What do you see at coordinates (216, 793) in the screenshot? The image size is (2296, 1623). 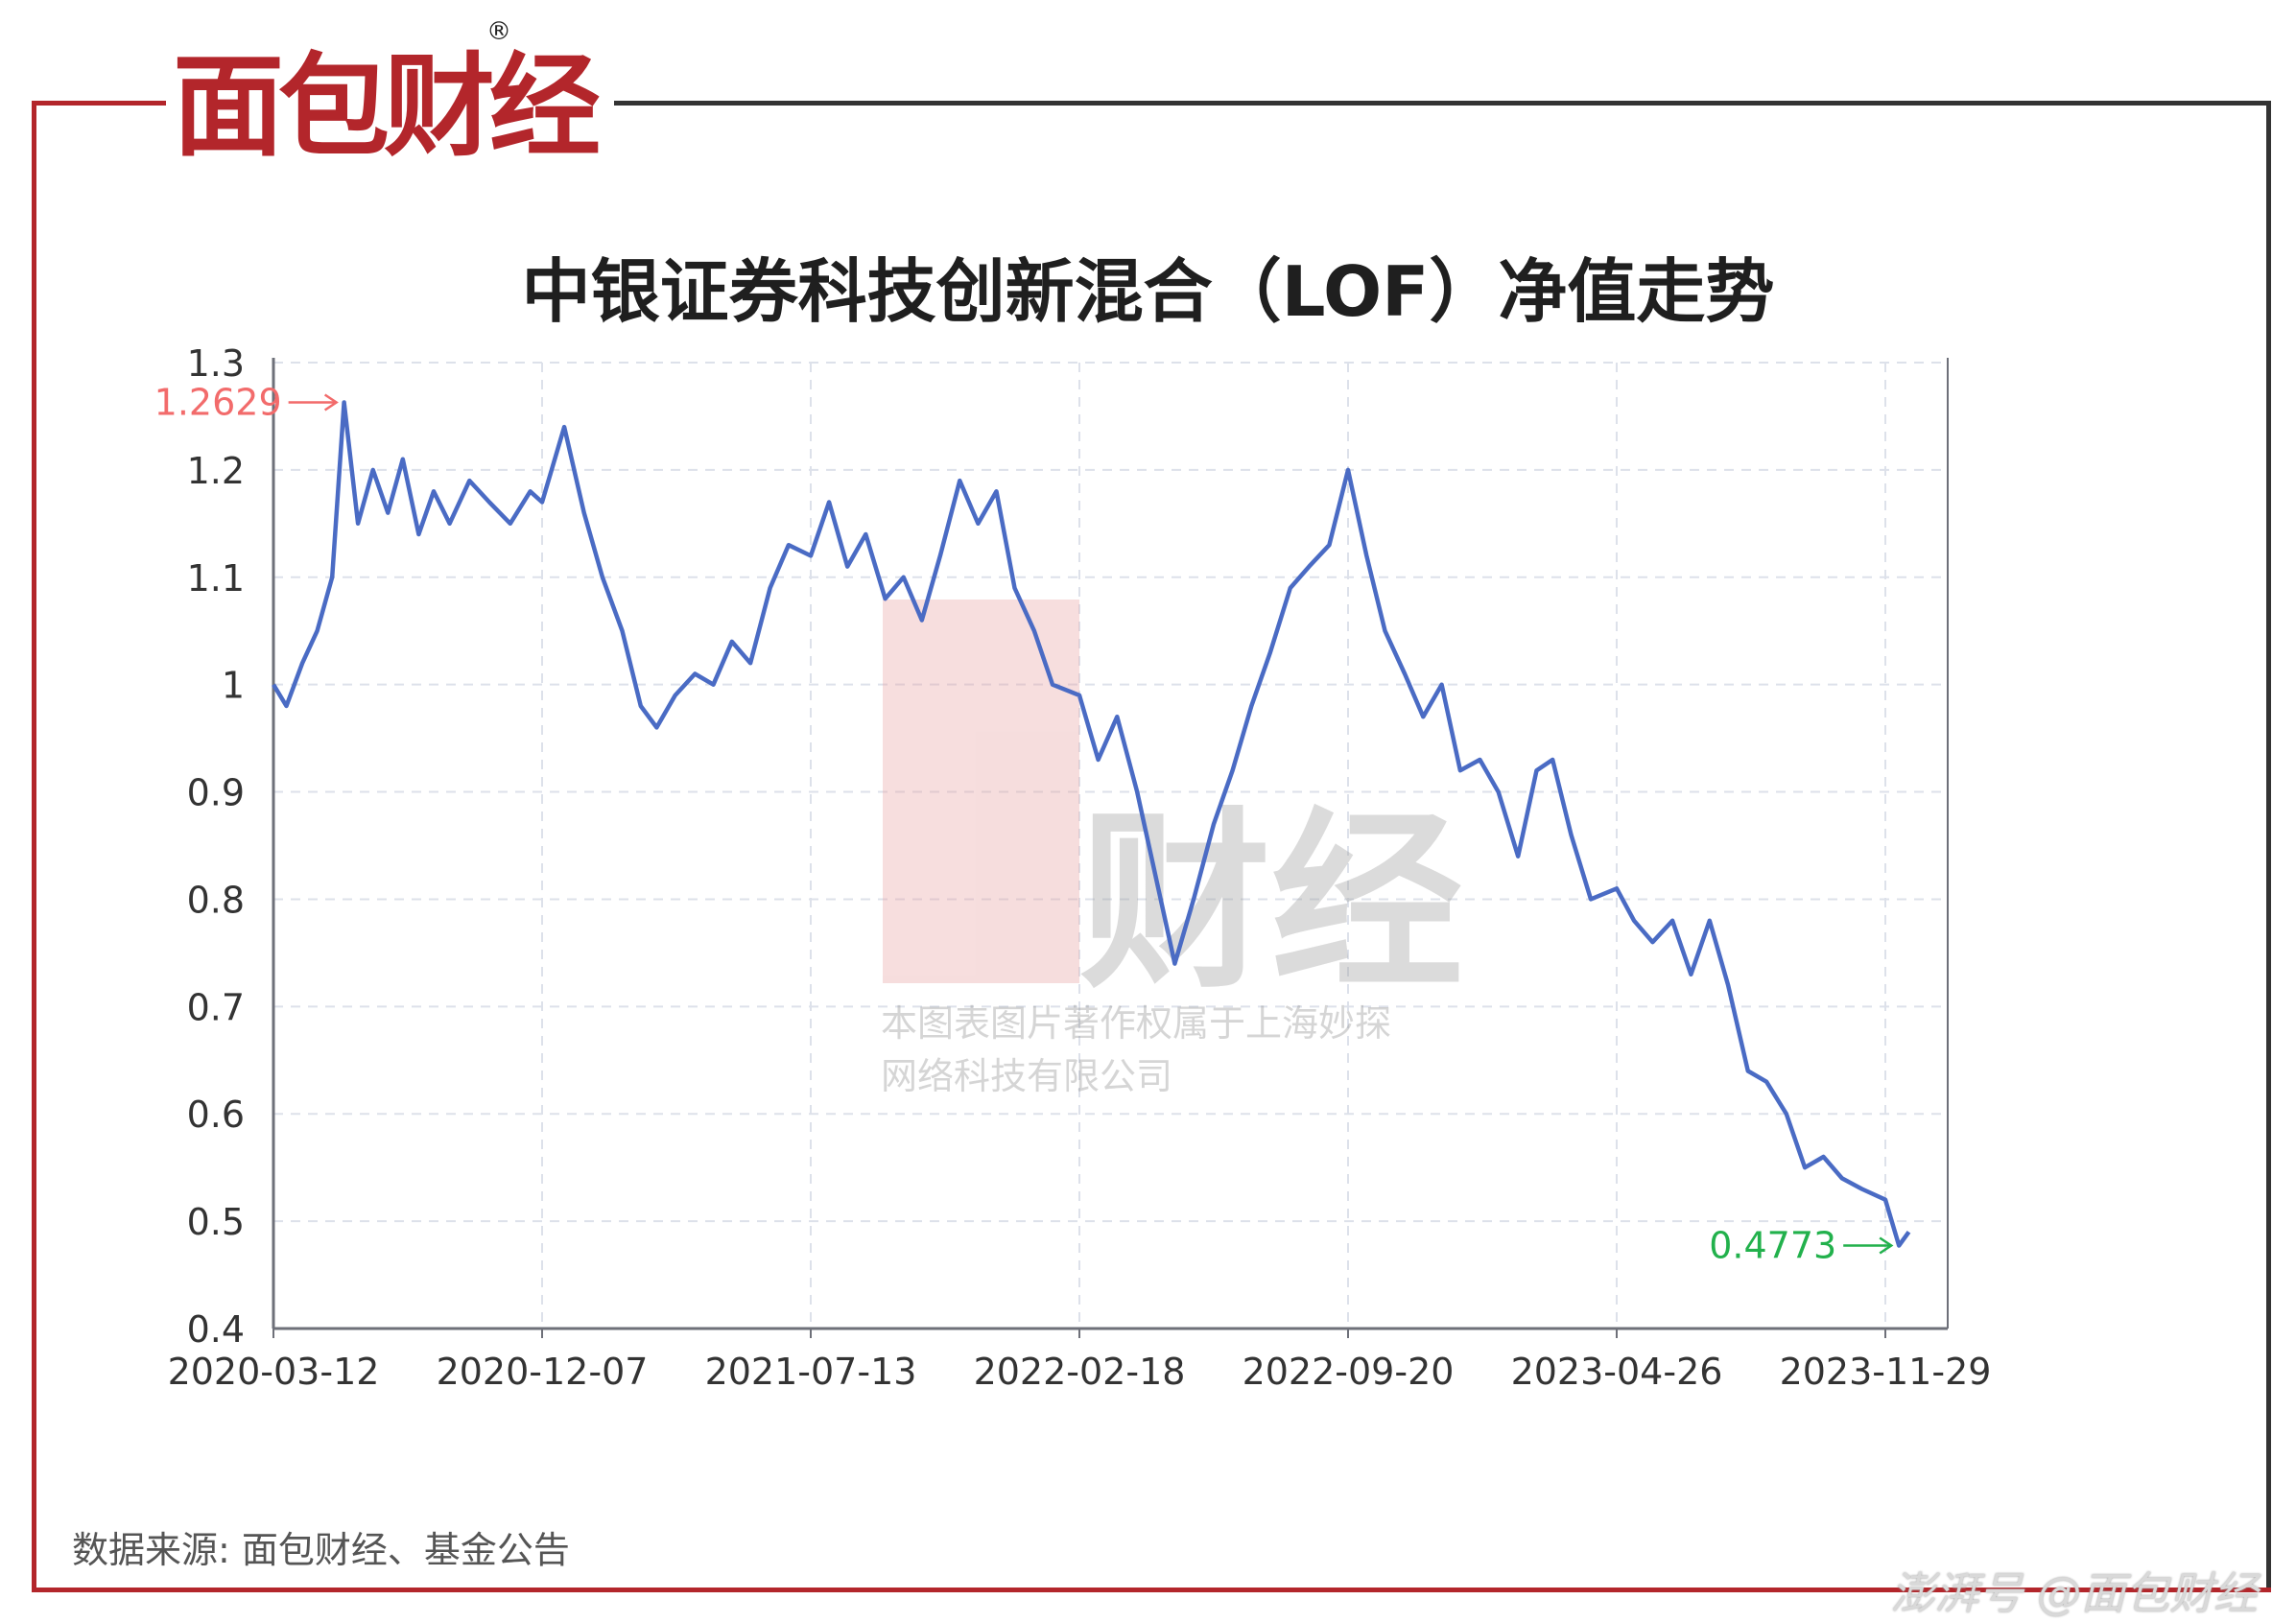 I see `y-tick-label-5: 0.9` at bounding box center [216, 793].